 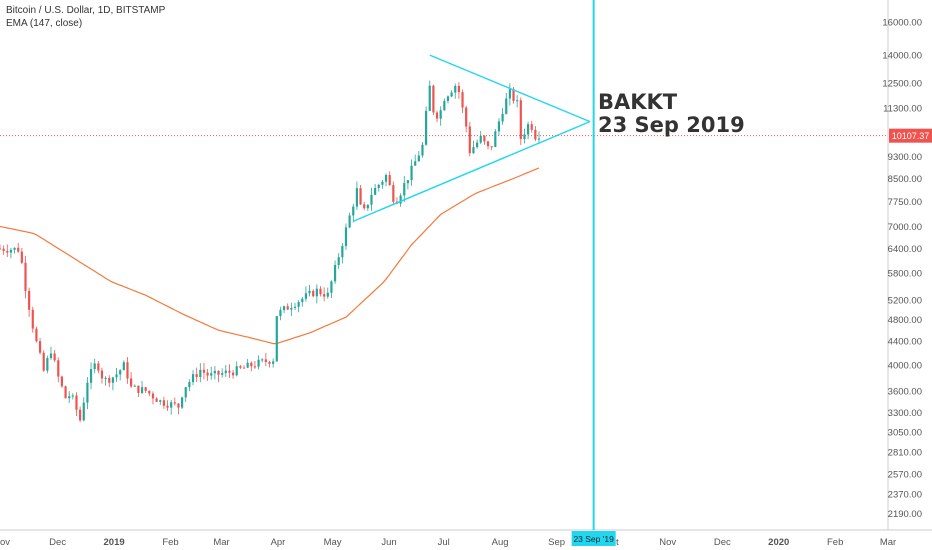 What do you see at coordinates (472, 171) in the screenshot?
I see `triangle-lower-line` at bounding box center [472, 171].